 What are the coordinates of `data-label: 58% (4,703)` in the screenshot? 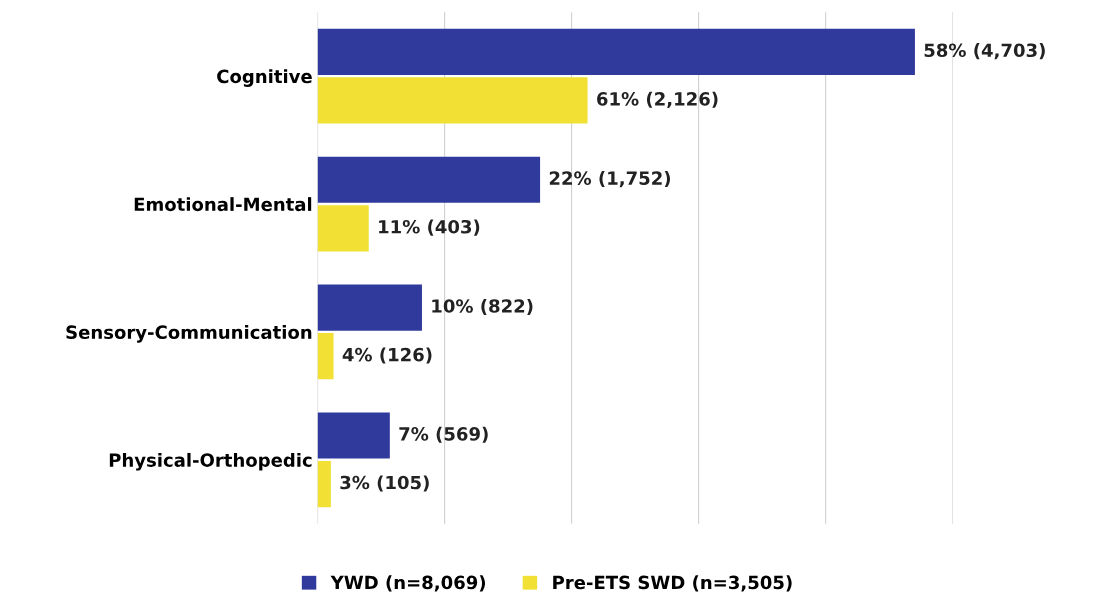 It's located at (984, 51).